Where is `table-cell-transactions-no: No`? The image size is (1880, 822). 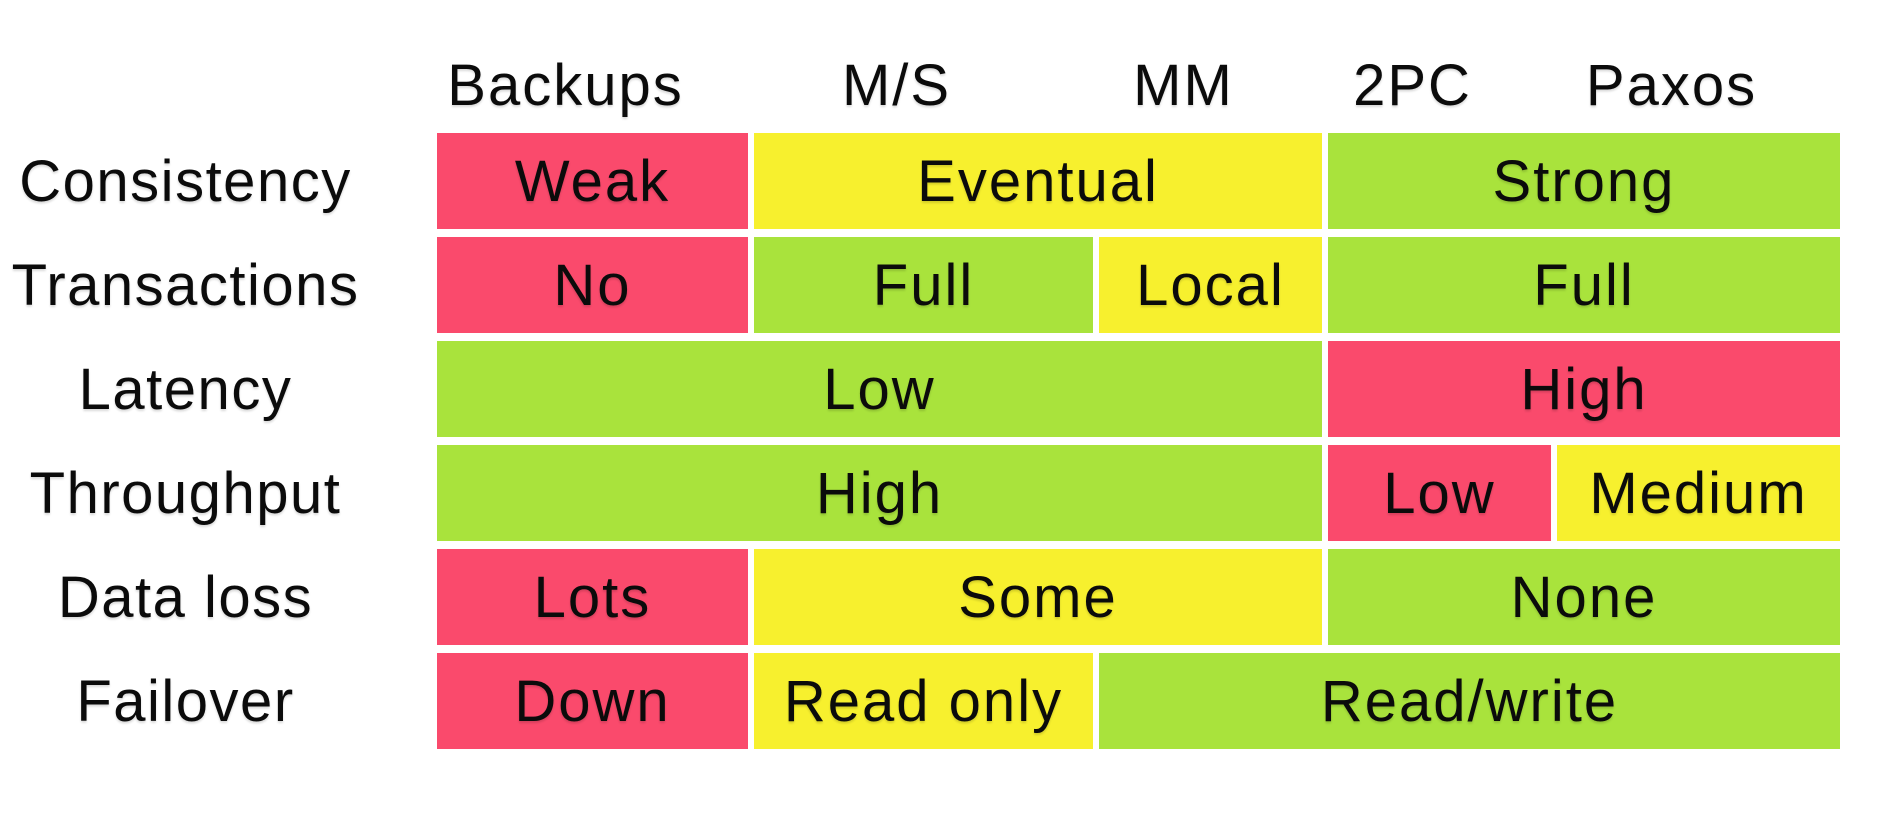 table-cell-transactions-no: No is located at coordinates (592, 285).